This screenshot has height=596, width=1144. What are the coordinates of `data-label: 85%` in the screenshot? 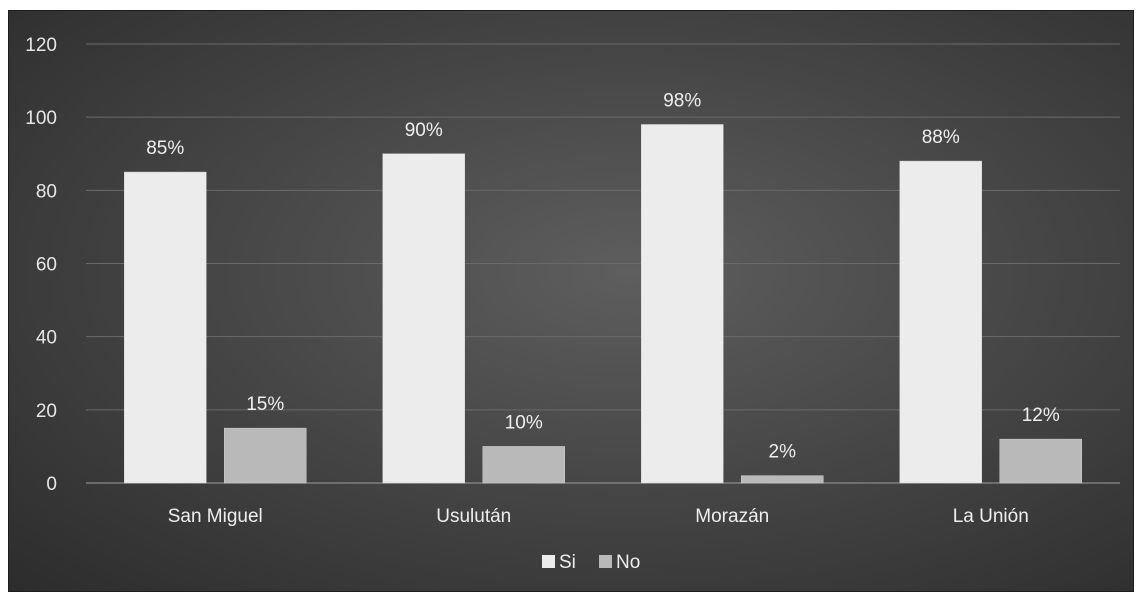 It's located at (165, 148).